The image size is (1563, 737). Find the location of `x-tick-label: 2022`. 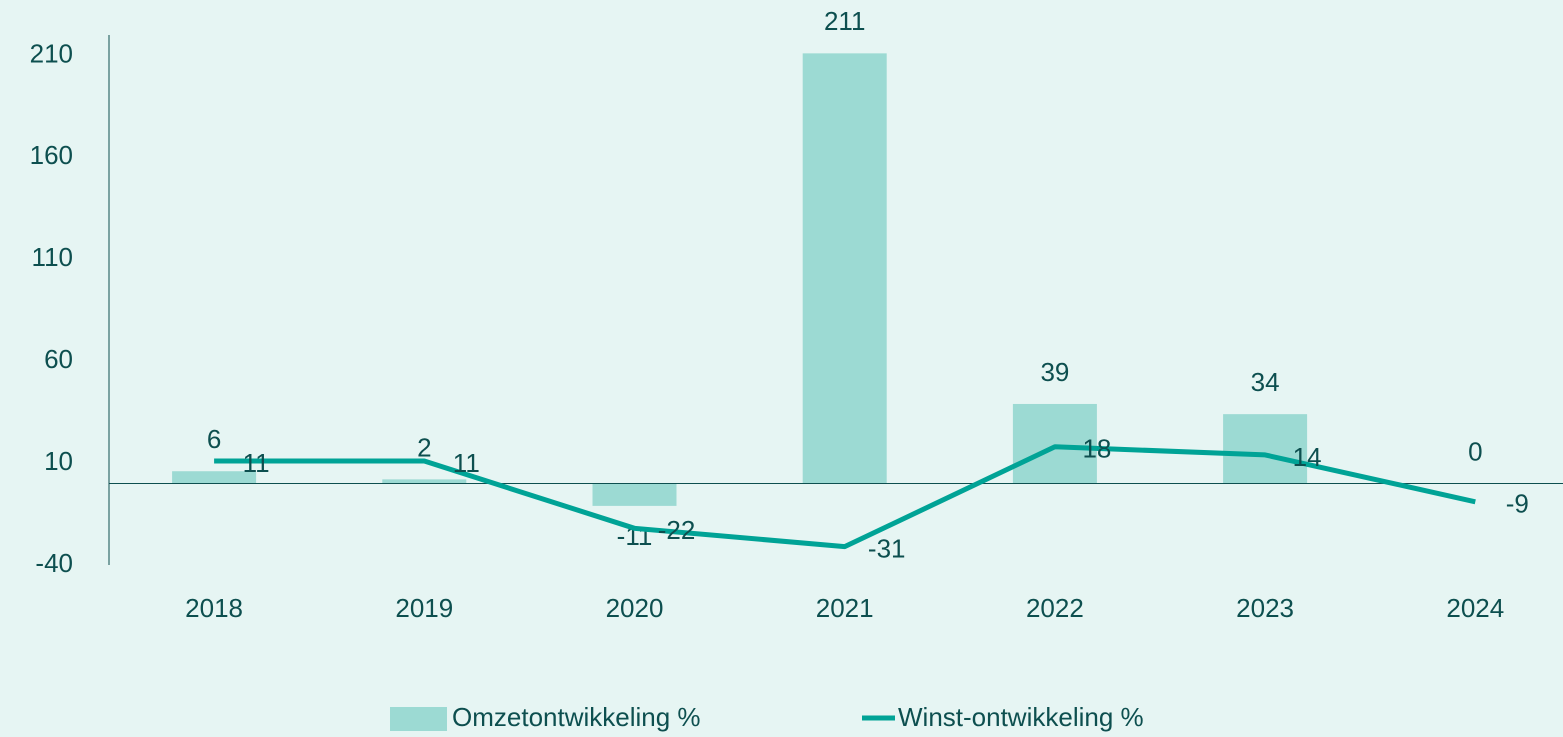

x-tick-label: 2022 is located at coordinates (1055, 608).